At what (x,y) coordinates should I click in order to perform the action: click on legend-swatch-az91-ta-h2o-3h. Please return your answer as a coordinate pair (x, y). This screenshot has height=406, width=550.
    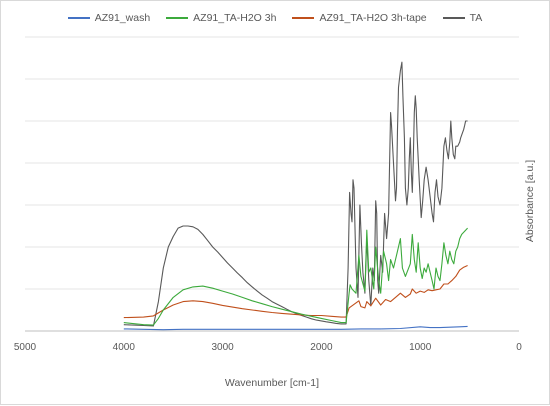
    Looking at the image, I should click on (177, 18).